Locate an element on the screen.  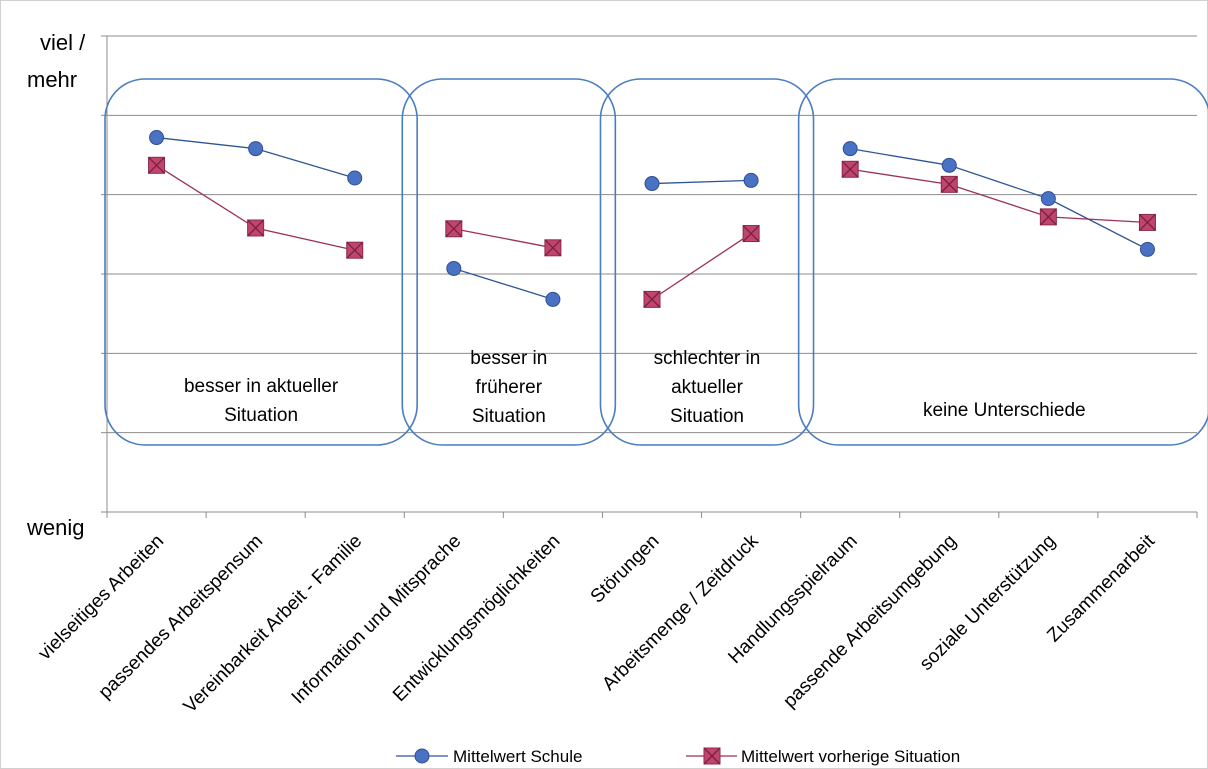
legend-marker-vorherige is located at coordinates (712, 756).